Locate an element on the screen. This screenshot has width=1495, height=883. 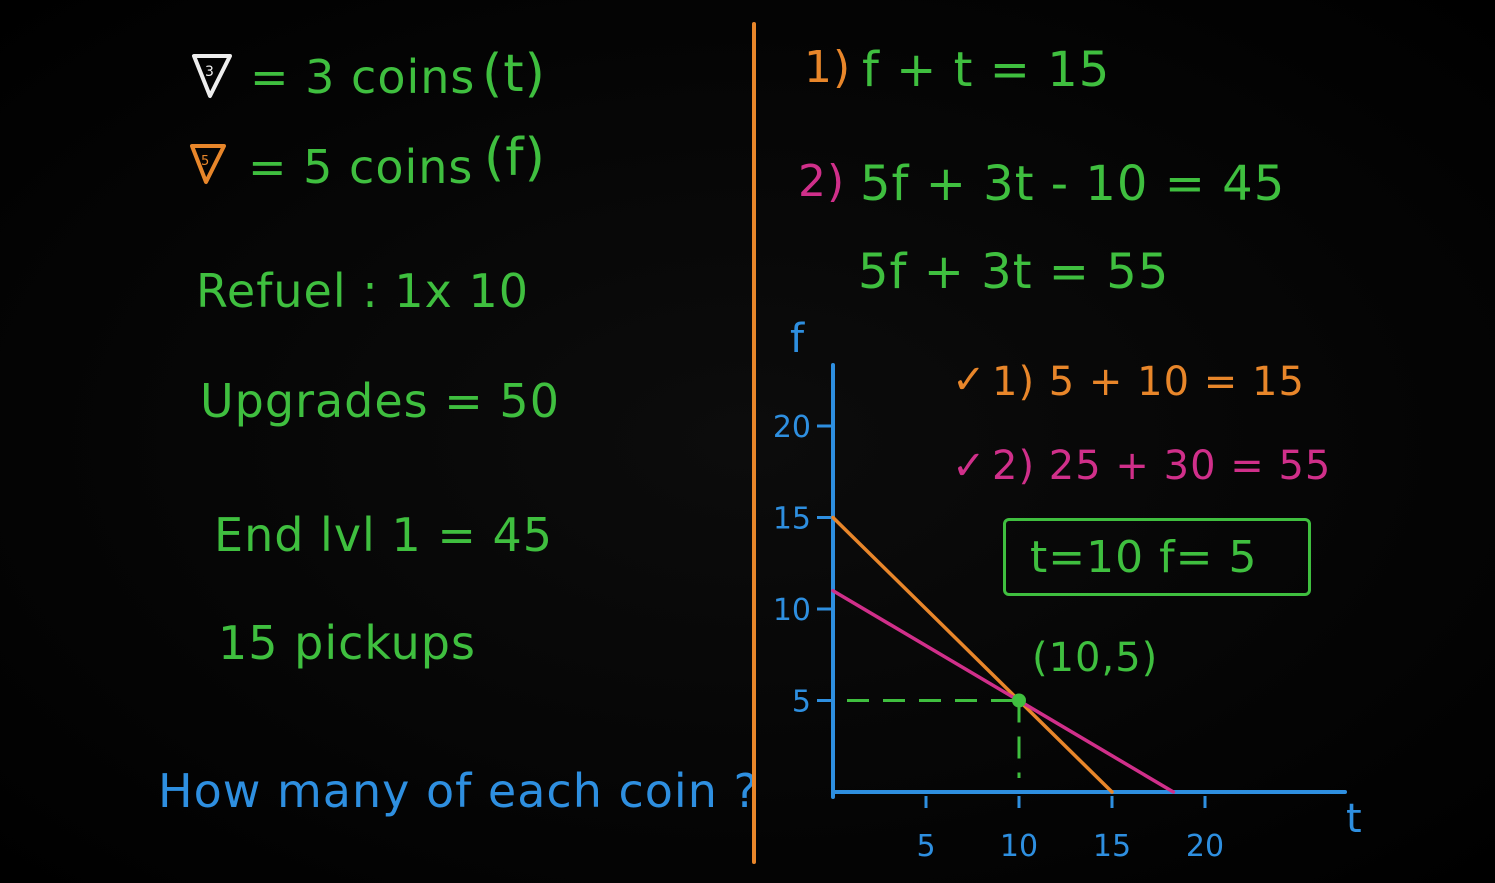
three-coin-icon: 3 is located at coordinates (212, 76).